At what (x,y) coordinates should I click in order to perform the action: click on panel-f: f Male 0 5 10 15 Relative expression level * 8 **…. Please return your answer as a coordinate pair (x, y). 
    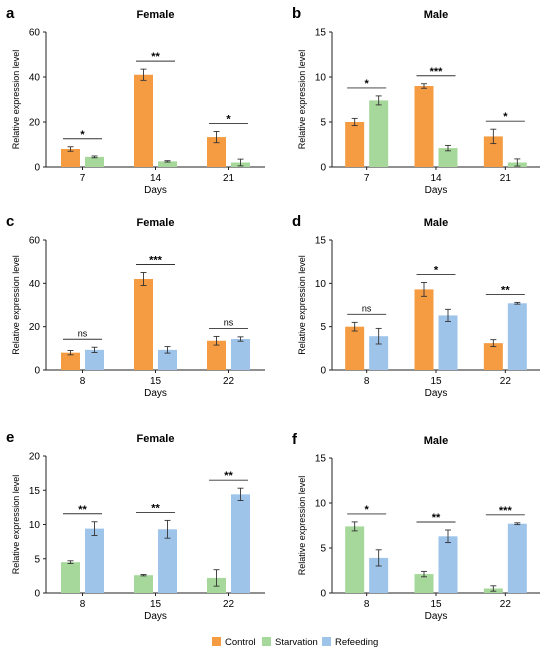
    Looking at the image, I should click on (416, 526).